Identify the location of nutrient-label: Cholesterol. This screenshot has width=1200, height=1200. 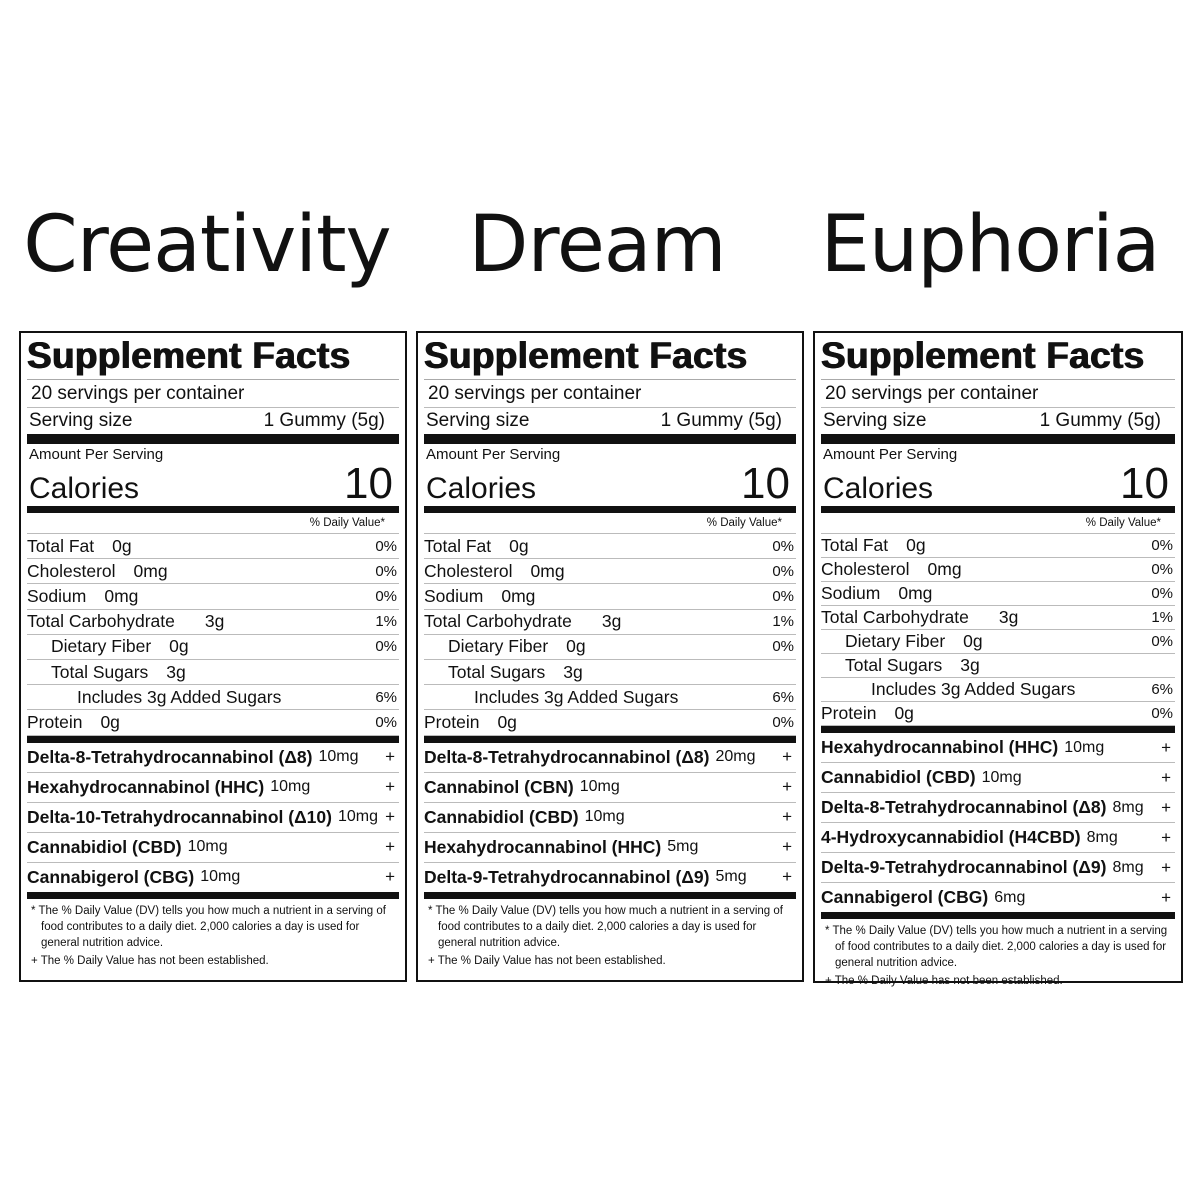
(865, 569).